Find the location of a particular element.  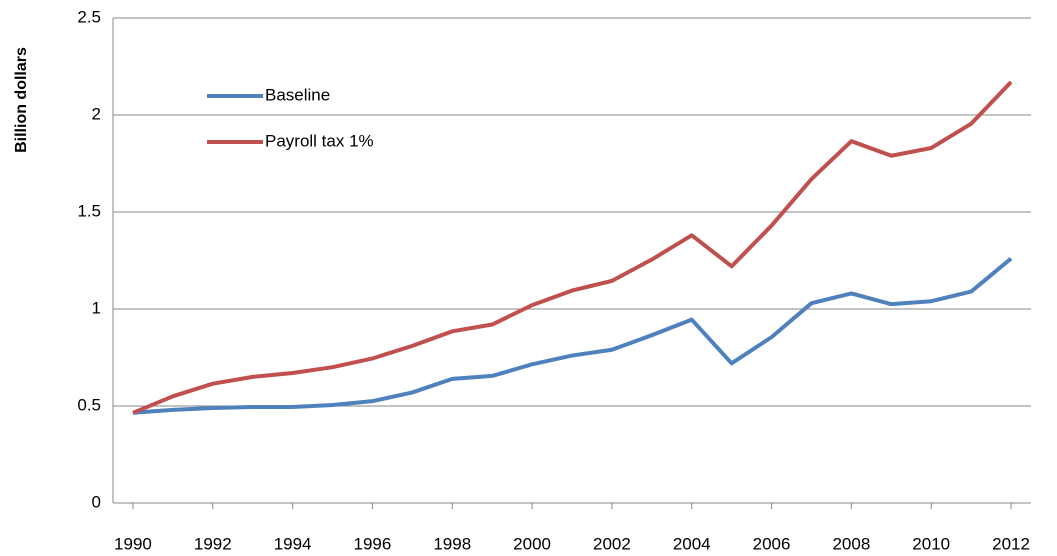

x-tick-label: 2002 is located at coordinates (612, 543).